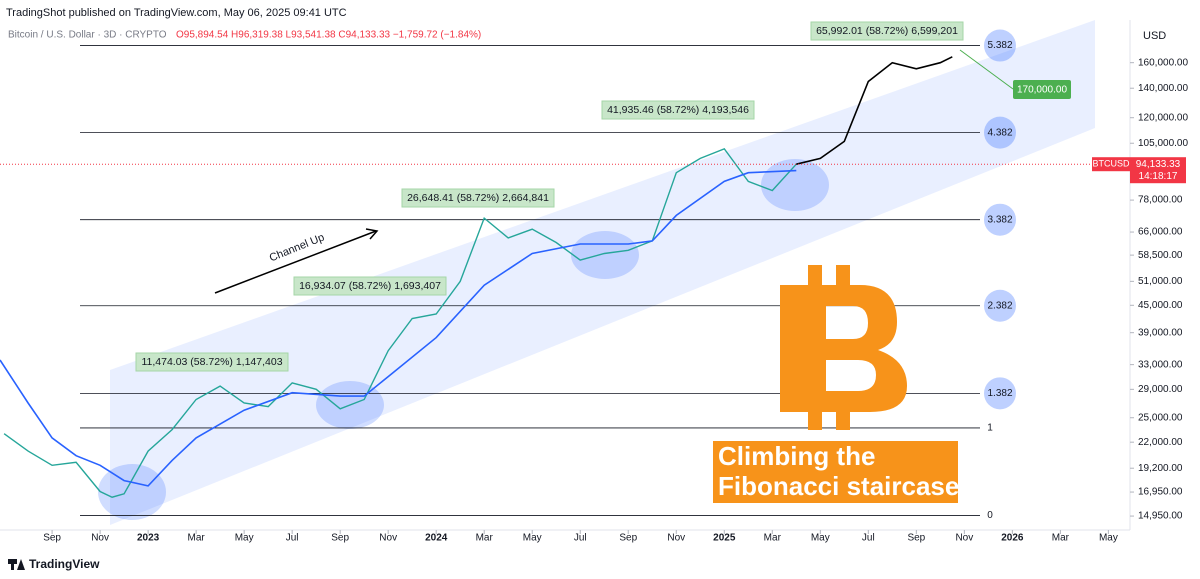 The width and height of the screenshot is (1200, 579). I want to click on y-tick-label: 51,000.00, so click(1160, 281).